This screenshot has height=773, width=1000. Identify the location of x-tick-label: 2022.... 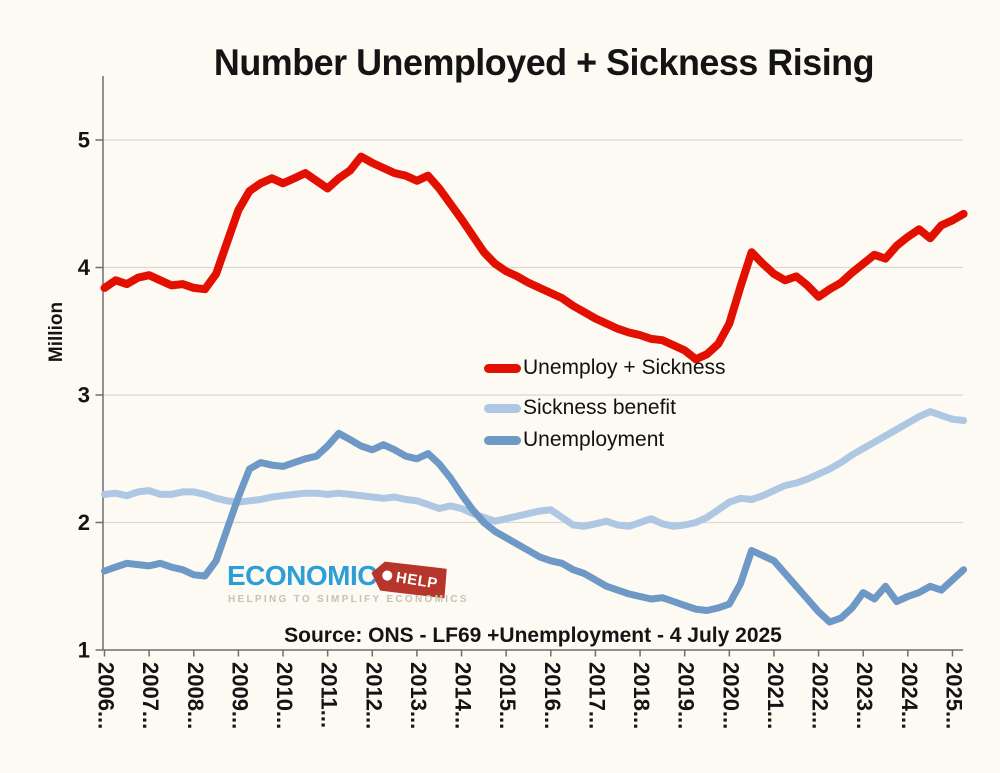
(820, 695).